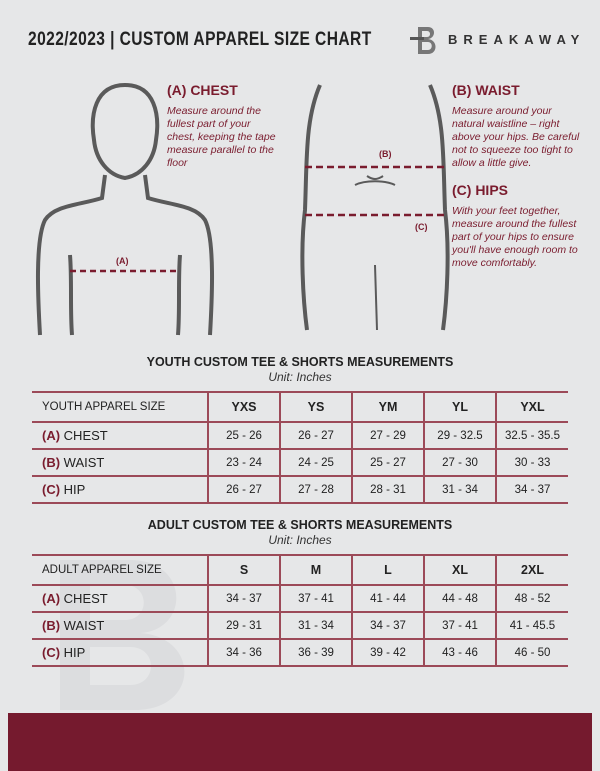 The width and height of the screenshot is (600, 771). I want to click on size-value-cell: 23 - 24, so click(243, 462).